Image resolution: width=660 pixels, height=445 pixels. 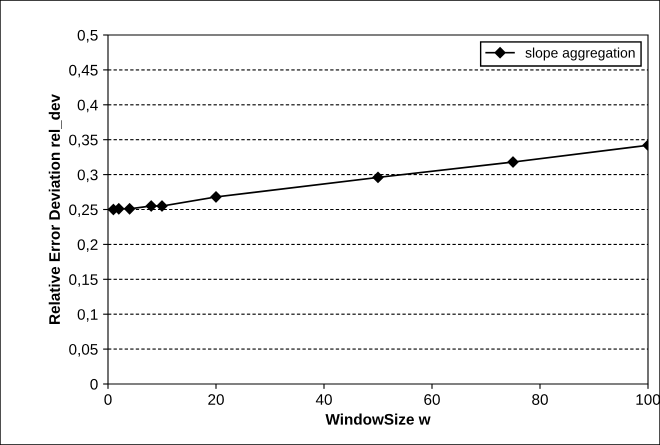 What do you see at coordinates (648, 399) in the screenshot?
I see `x-tick-label: 100` at bounding box center [648, 399].